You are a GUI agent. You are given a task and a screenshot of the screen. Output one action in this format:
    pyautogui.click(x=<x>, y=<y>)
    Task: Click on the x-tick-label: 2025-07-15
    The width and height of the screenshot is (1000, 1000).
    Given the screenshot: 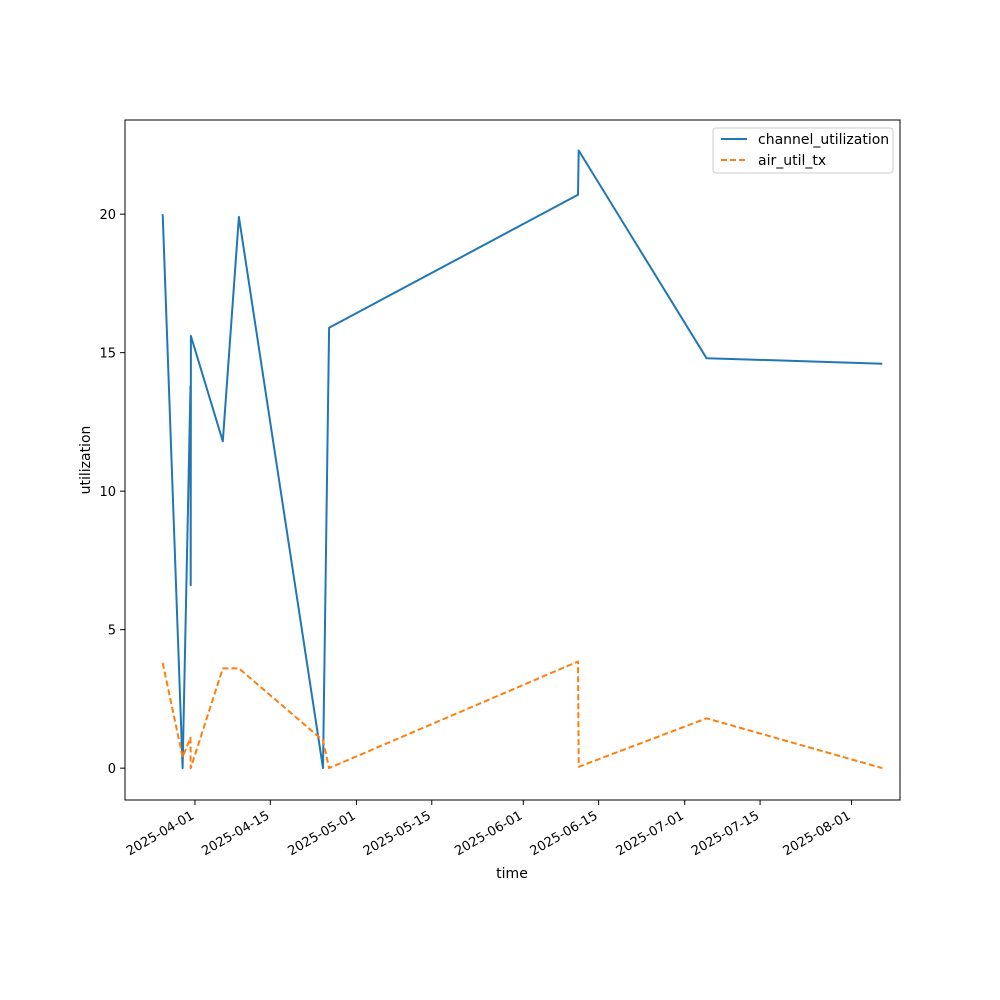 What is the action you would take?
    pyautogui.click(x=725, y=833)
    